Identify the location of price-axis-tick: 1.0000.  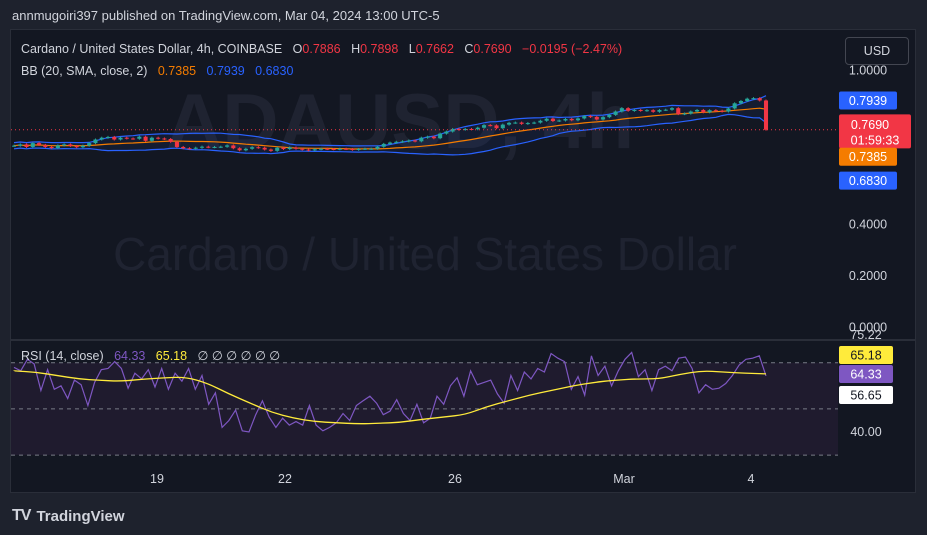
(868, 70).